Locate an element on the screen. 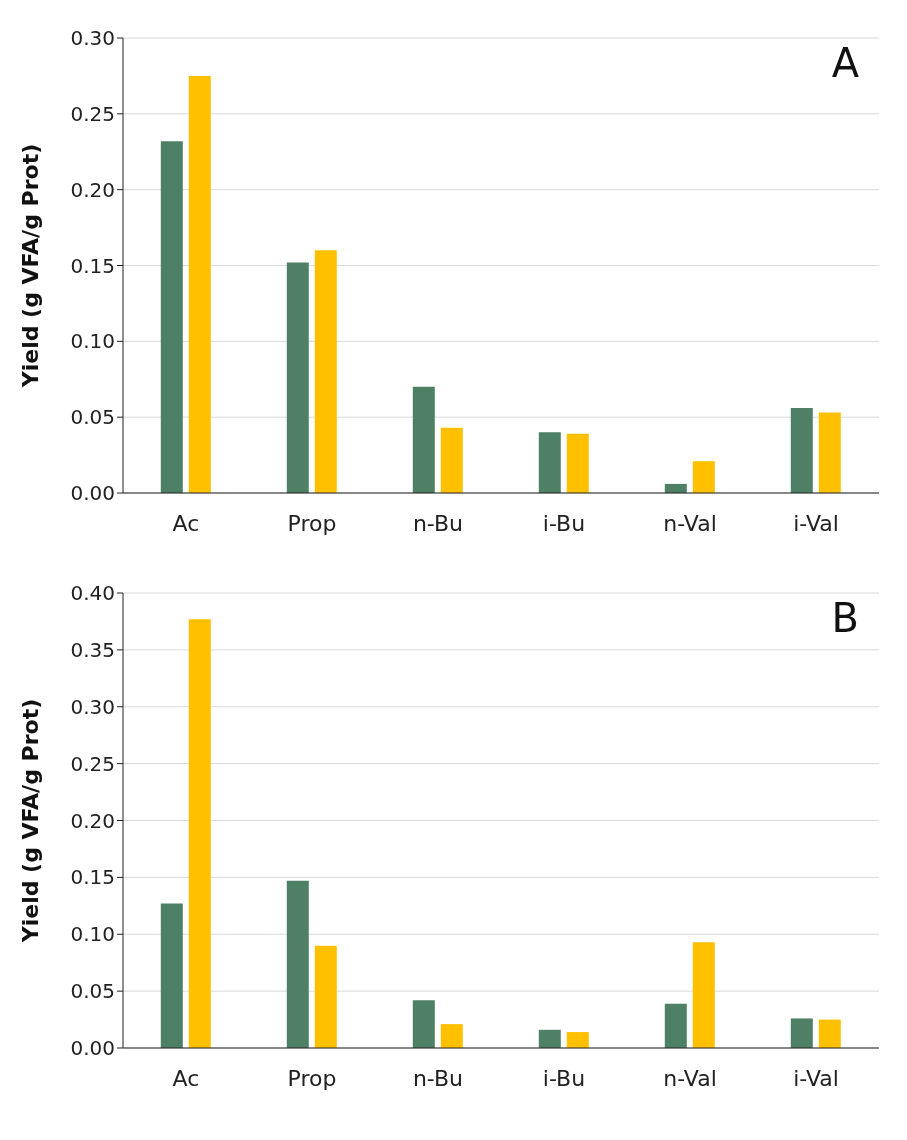 Image resolution: width=907 pixels, height=1140 pixels. annotation: B is located at coordinates (845, 618).